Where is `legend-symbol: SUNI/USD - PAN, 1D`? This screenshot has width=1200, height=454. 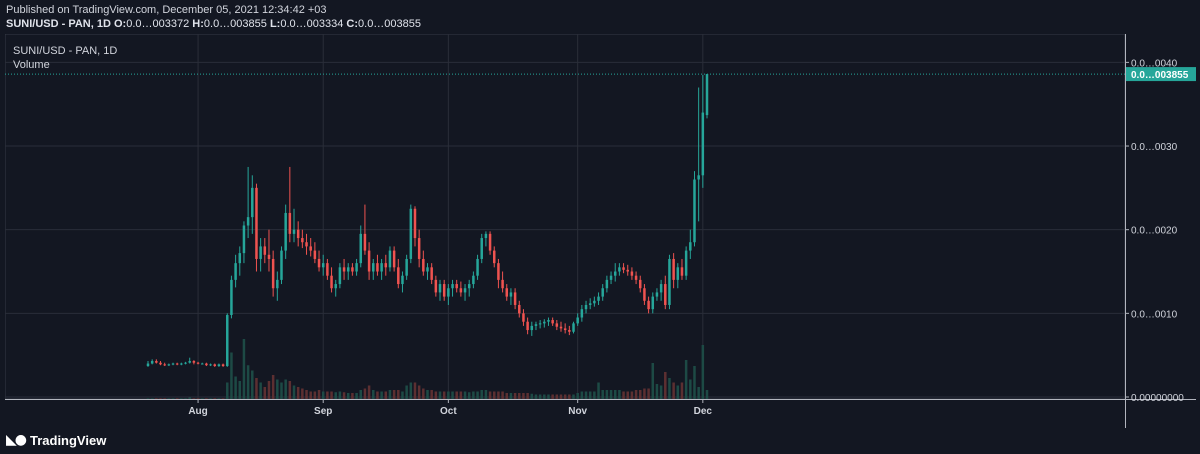 legend-symbol: SUNI/USD - PAN, 1D is located at coordinates (65, 51).